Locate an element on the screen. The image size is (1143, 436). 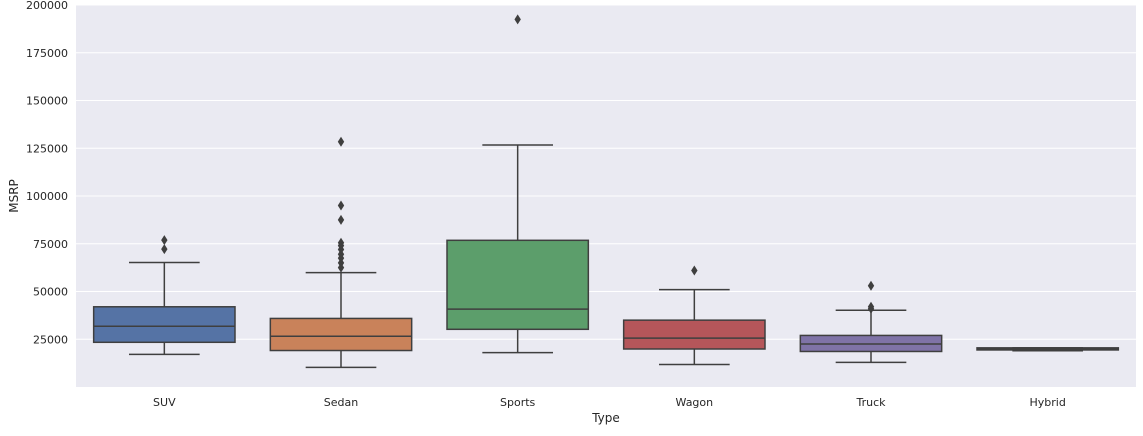
y-tick-label: 50000 is located at coordinates (50, 292).